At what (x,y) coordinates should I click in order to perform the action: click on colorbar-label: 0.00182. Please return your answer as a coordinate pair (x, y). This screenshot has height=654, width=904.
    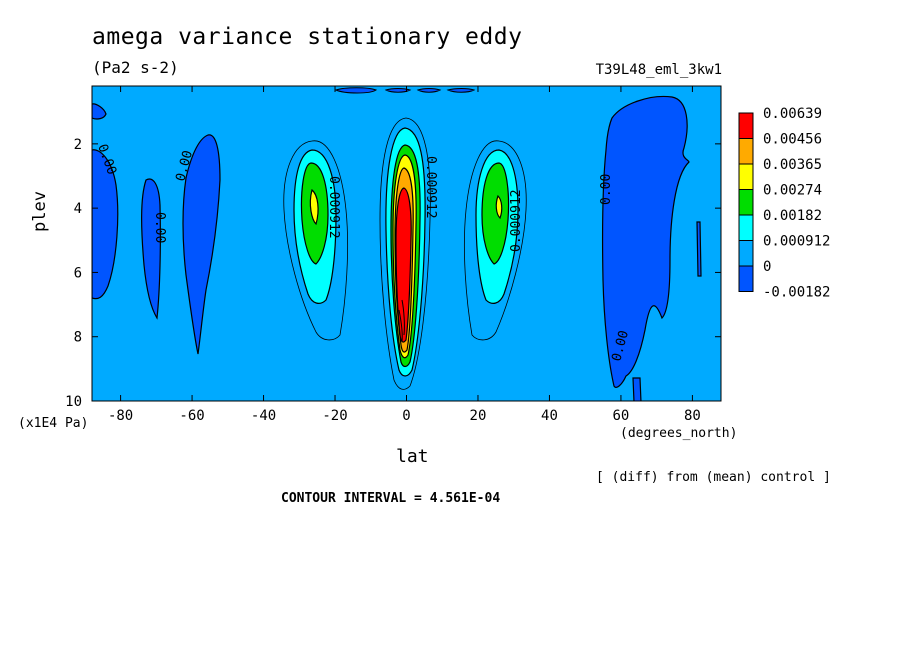
    Looking at the image, I should click on (792, 216).